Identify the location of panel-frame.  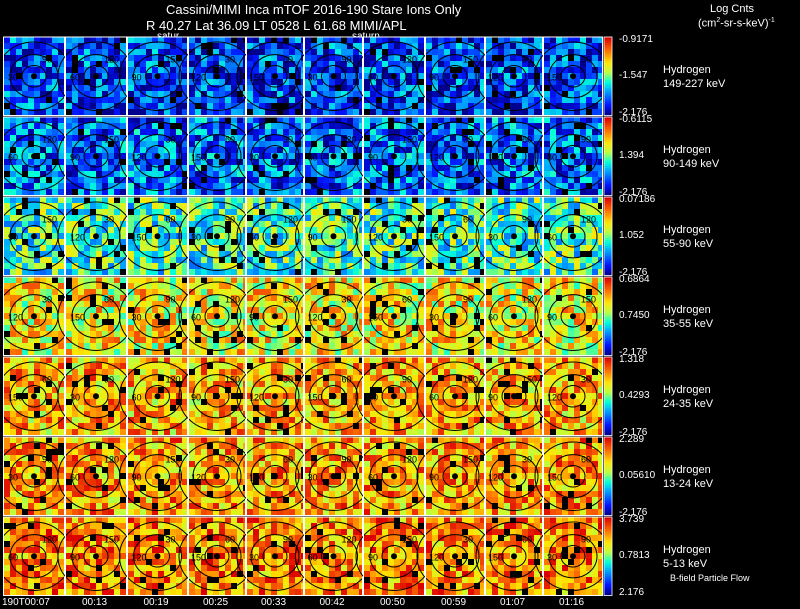
(96, 236).